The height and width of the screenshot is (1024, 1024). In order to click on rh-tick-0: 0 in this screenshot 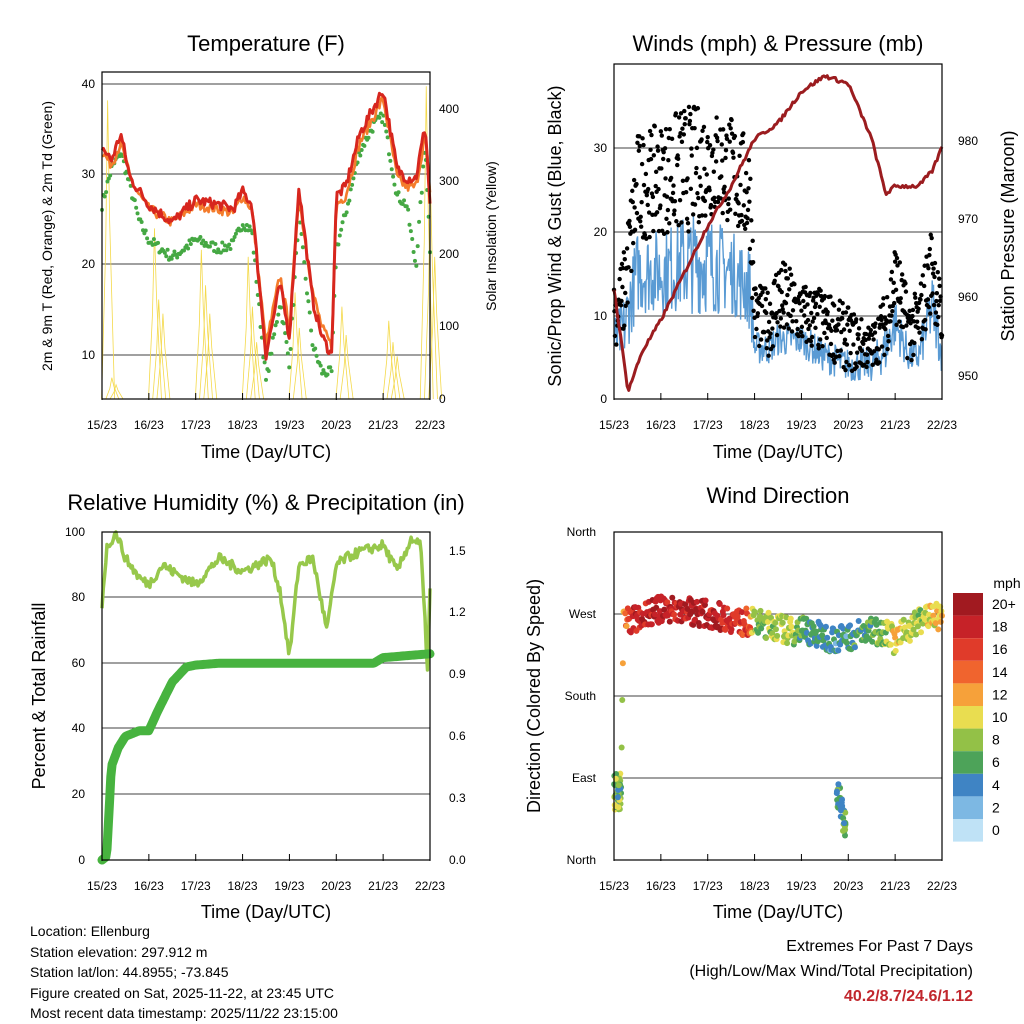, I will do `click(81, 860)`.